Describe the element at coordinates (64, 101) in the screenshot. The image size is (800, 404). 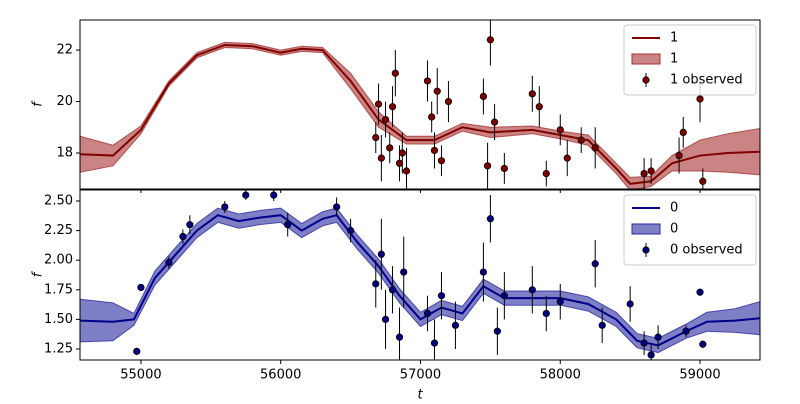
I see `y-tick-label: 20` at that location.